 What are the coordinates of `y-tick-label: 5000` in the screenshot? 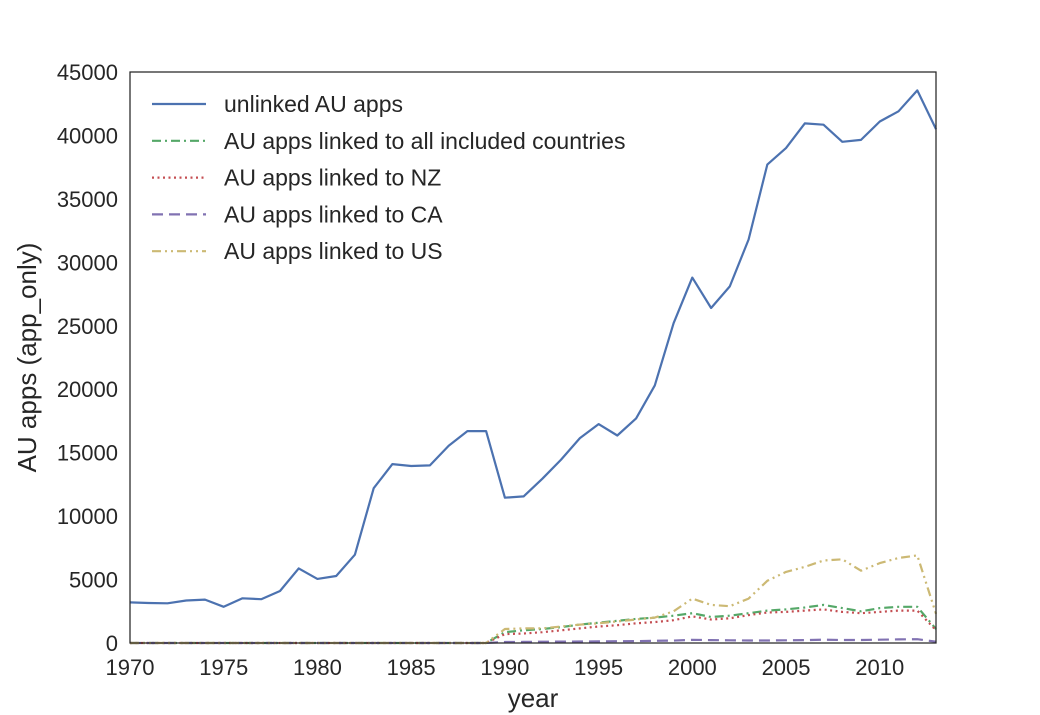 It's located at (93, 580).